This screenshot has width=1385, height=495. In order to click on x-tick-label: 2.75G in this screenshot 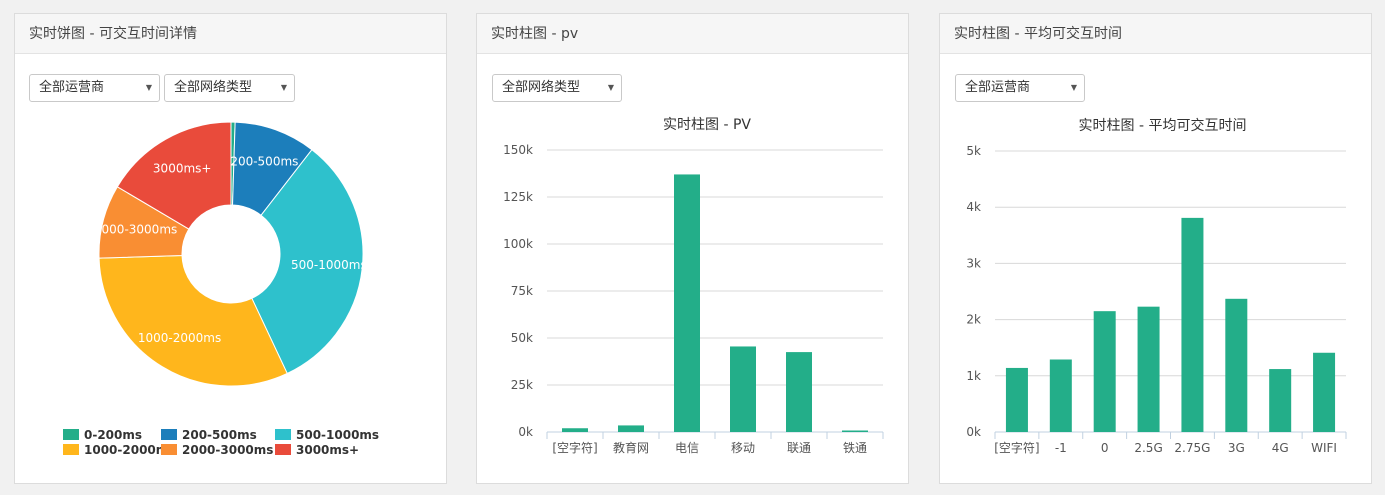, I will do `click(1192, 448)`.